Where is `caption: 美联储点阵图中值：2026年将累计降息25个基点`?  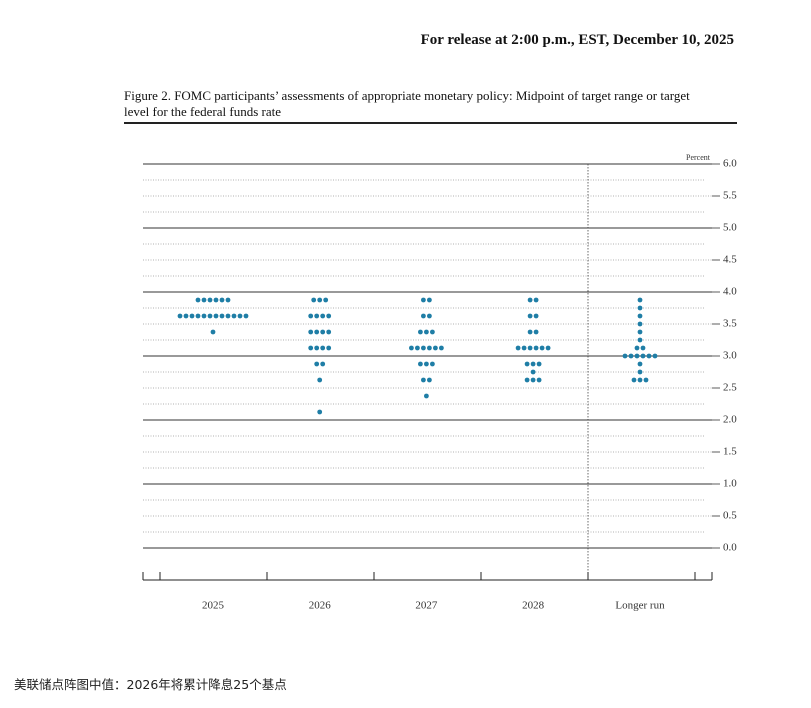 caption: 美联储点阵图中值：2026年将累计降息25个基点 is located at coordinates (150, 684).